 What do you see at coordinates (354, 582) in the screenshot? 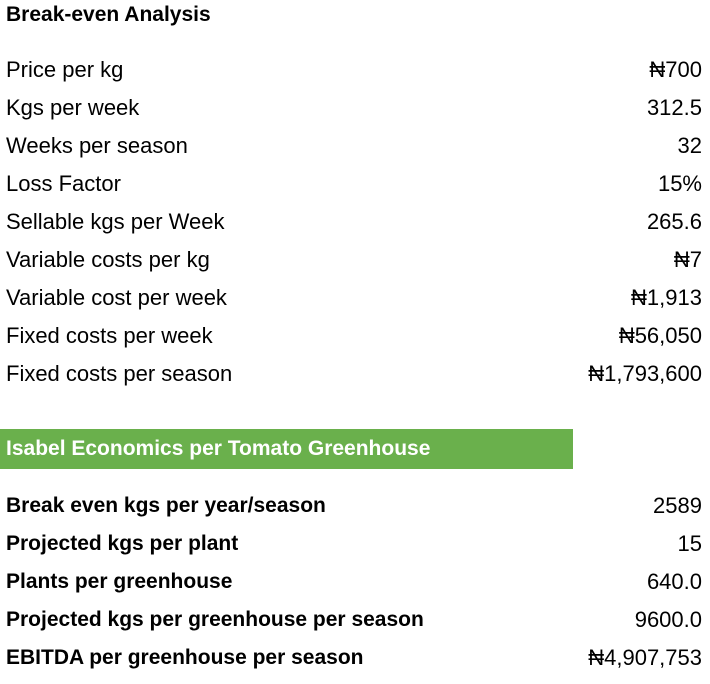
I see `economics-row-plants-per-greenhouse: Plants per greenhouse 640.0` at bounding box center [354, 582].